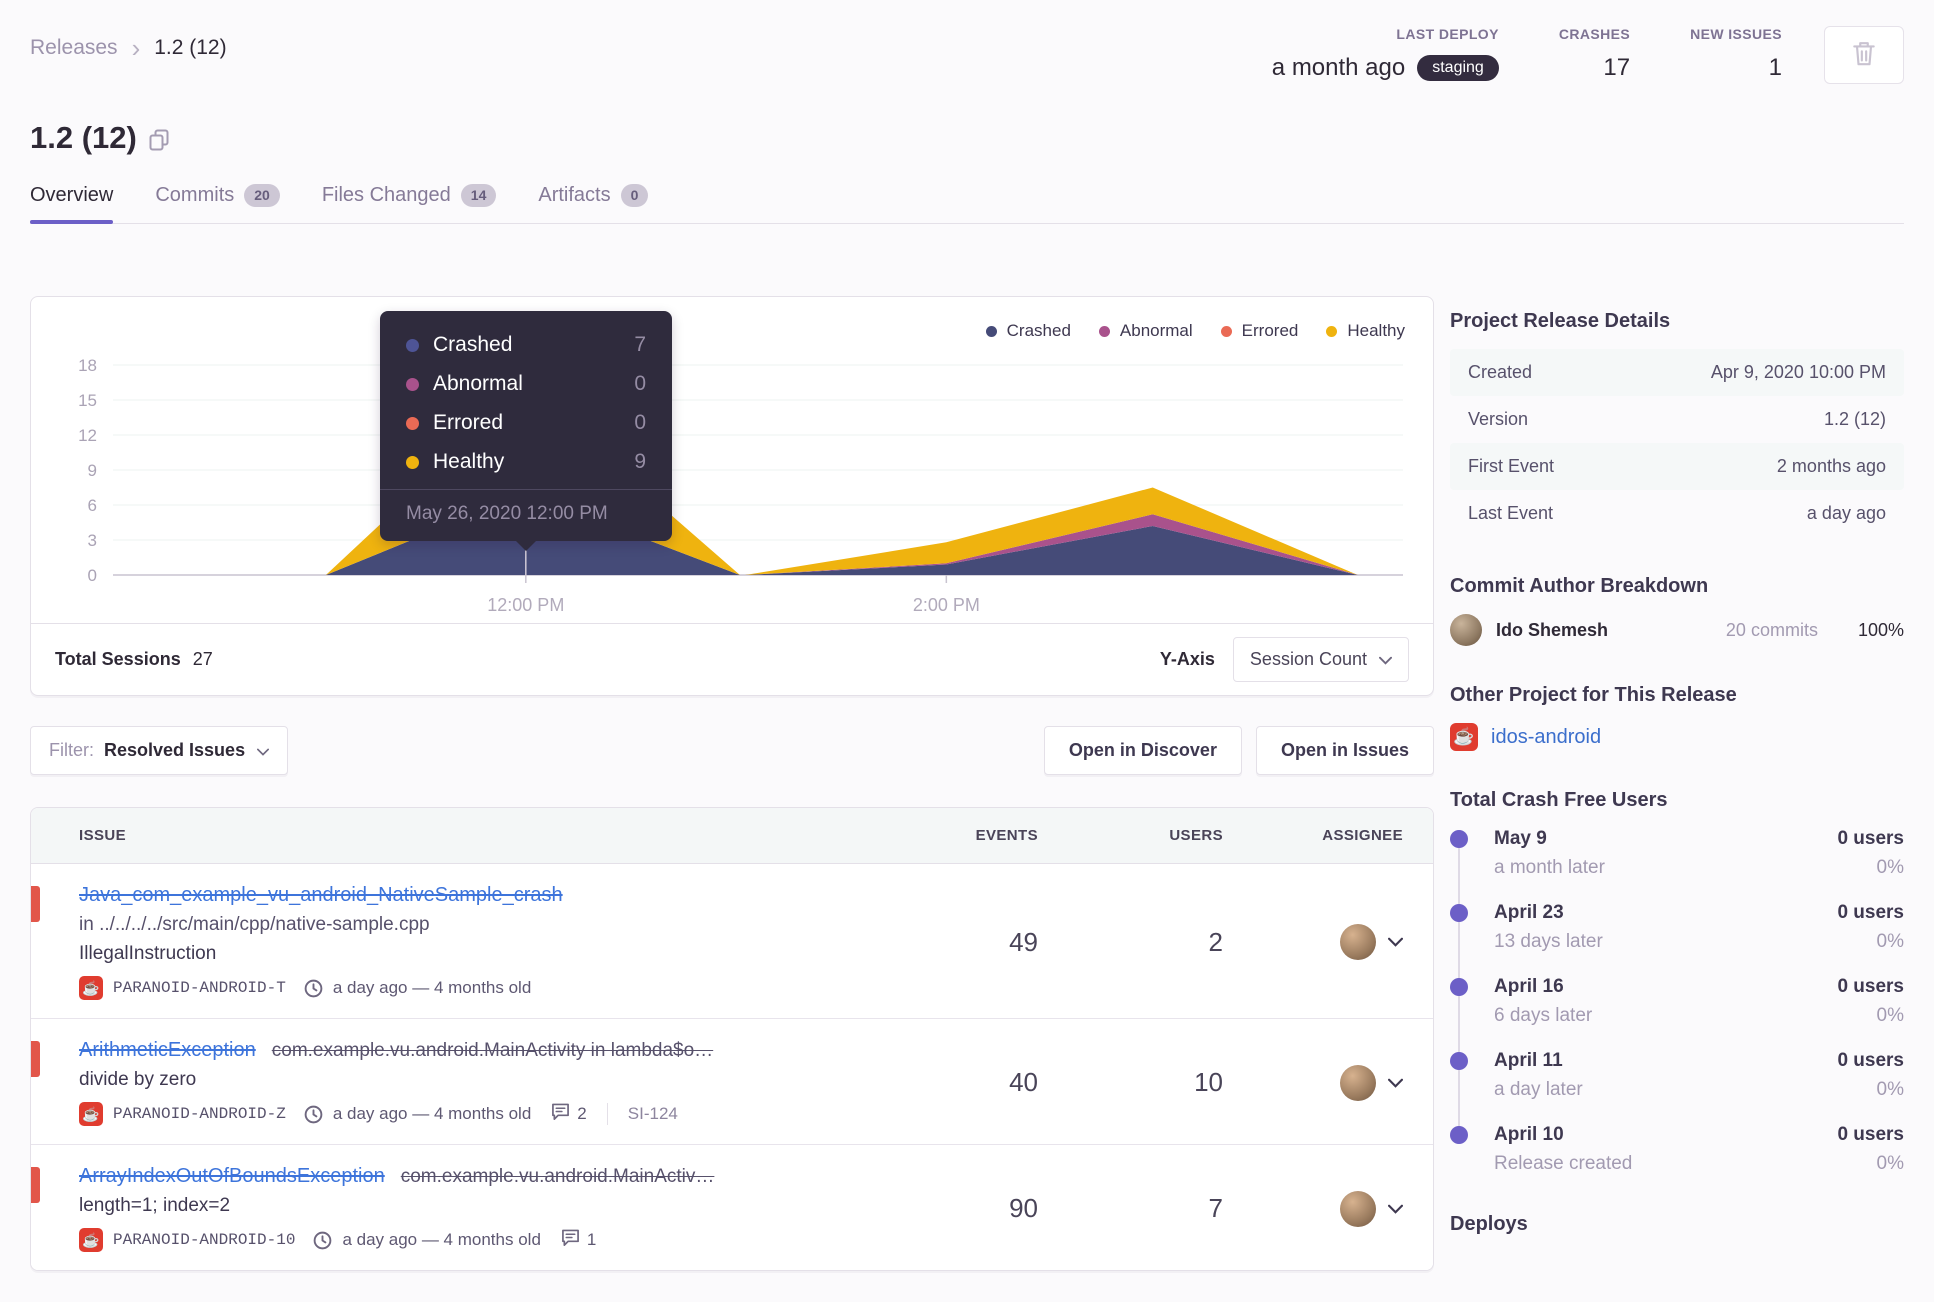 Image resolution: width=1934 pixels, height=1302 pixels. Describe the element at coordinates (732, 836) in the screenshot. I see `issues-table-header: ISSUE EVENTS USERS ASSIGNEE` at that location.